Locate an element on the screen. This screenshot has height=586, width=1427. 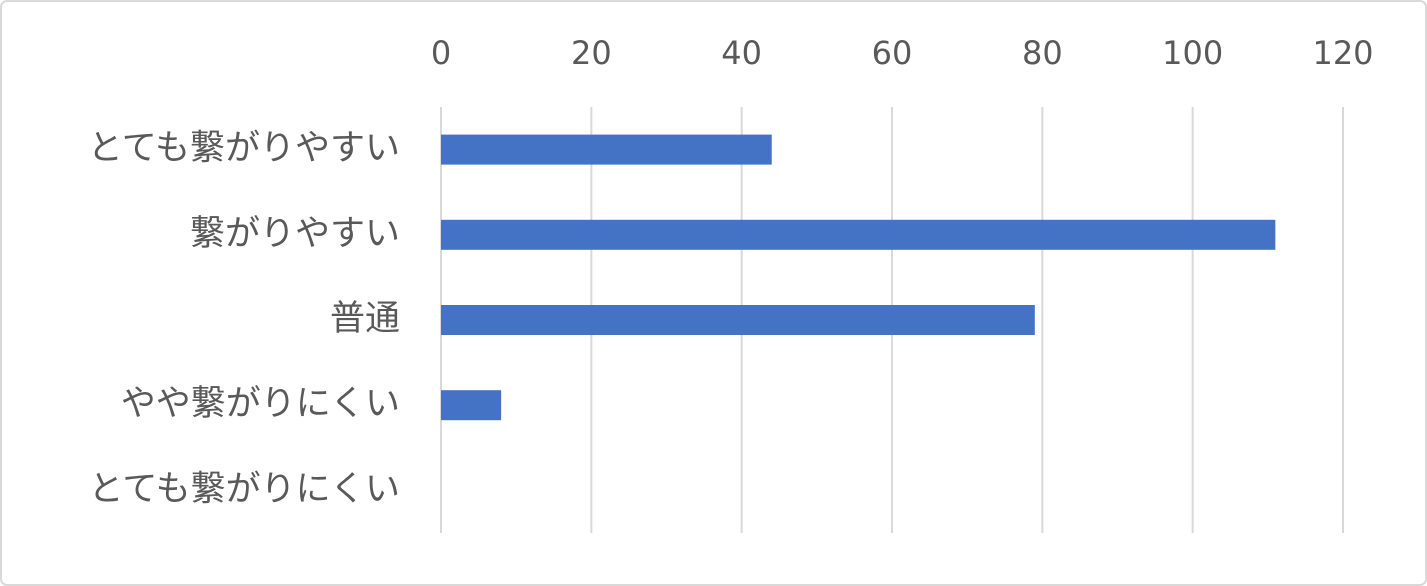
y-tick-label: とても繋がりやすい is located at coordinates (244, 149).